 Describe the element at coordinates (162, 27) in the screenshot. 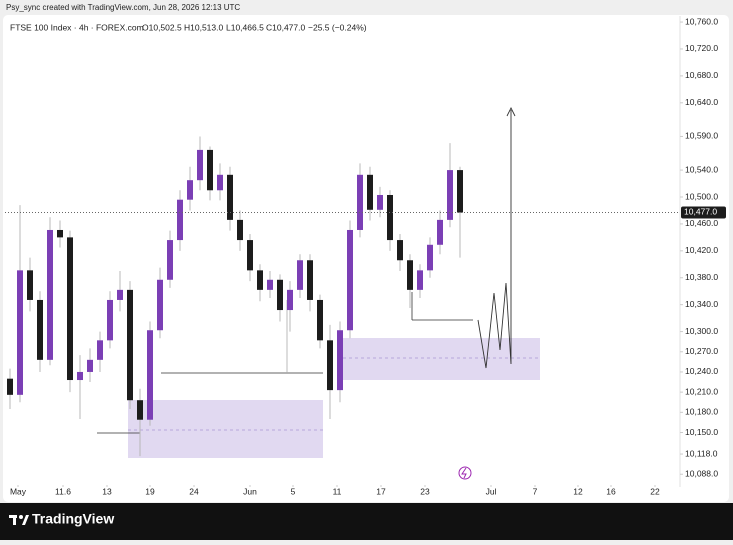

I see `ohlc-open: O10,502.5` at that location.